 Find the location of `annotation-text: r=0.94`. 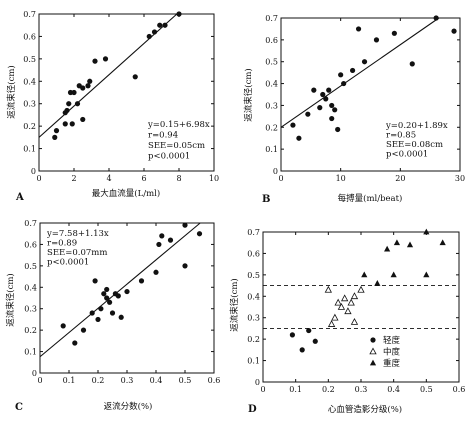

annotation-text: r=0.94 is located at coordinates (163, 136).